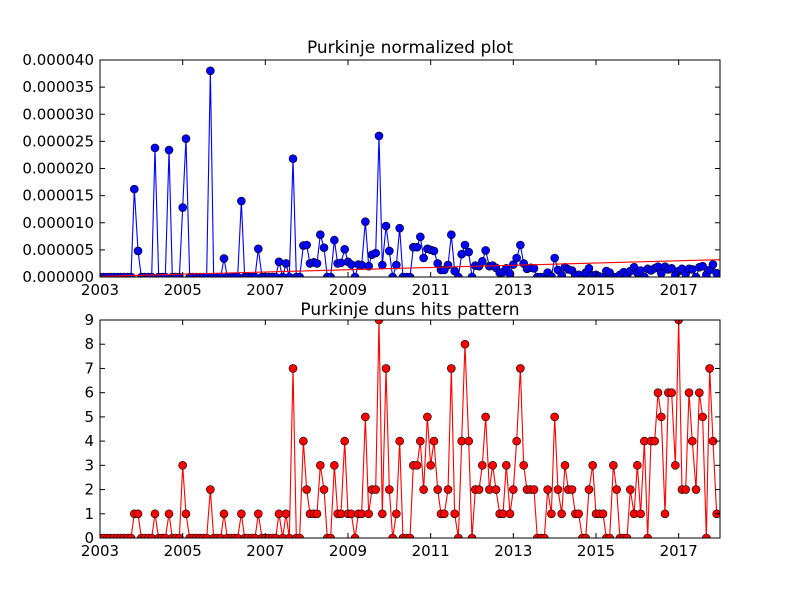 This screenshot has height=600, width=800. I want to click on bottom-x-tick-label: 2003, so click(100, 551).